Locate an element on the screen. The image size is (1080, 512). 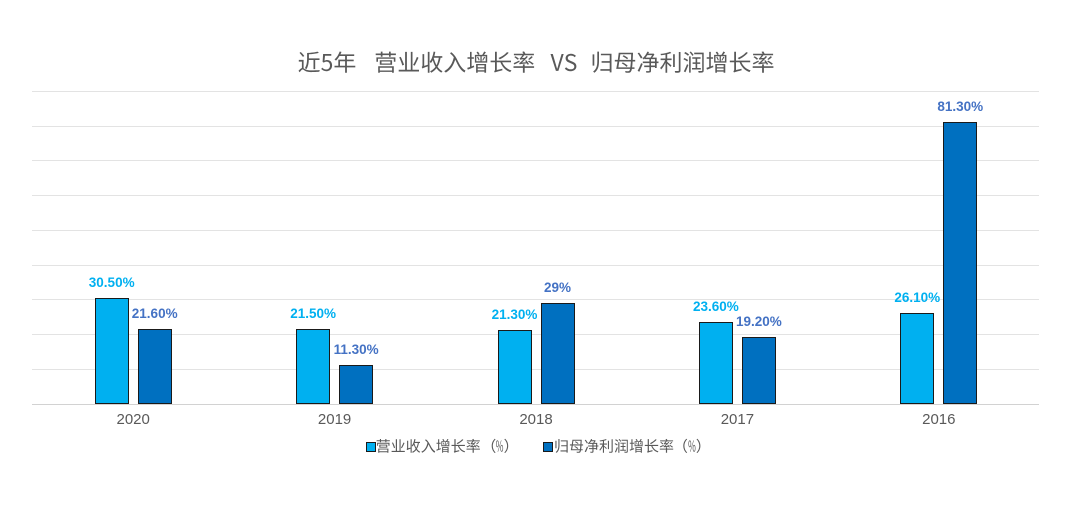
value-label-2017-revenue-growth: 23.60% is located at coordinates (715, 306).